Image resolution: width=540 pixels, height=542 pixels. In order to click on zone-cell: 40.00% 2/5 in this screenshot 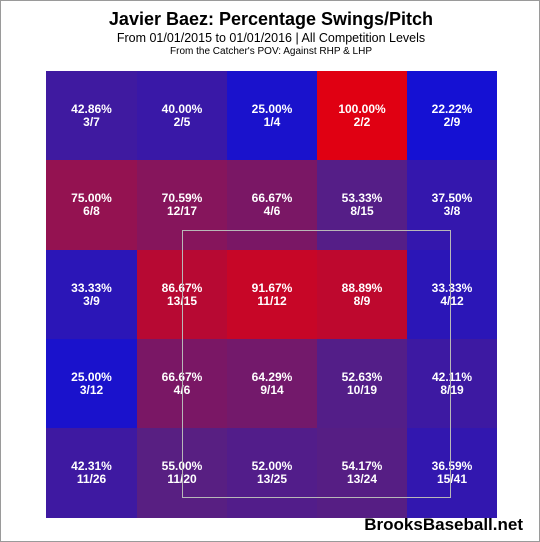, I will do `click(182, 115)`.